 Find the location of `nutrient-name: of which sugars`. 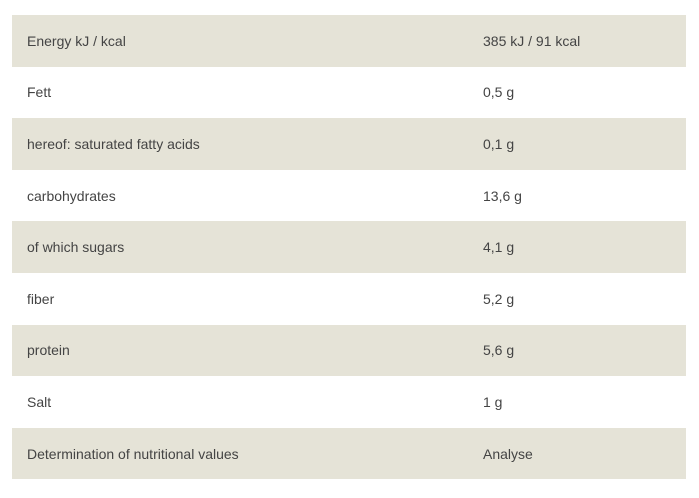

nutrient-name: of which sugars is located at coordinates (240, 247).